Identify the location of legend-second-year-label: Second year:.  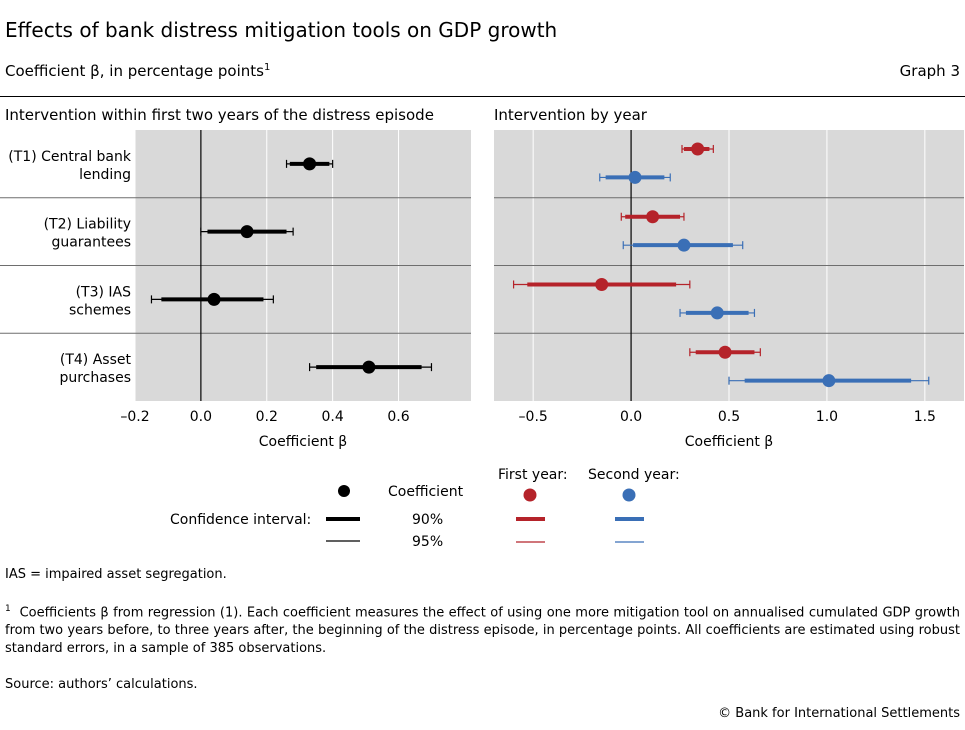
(634, 475).